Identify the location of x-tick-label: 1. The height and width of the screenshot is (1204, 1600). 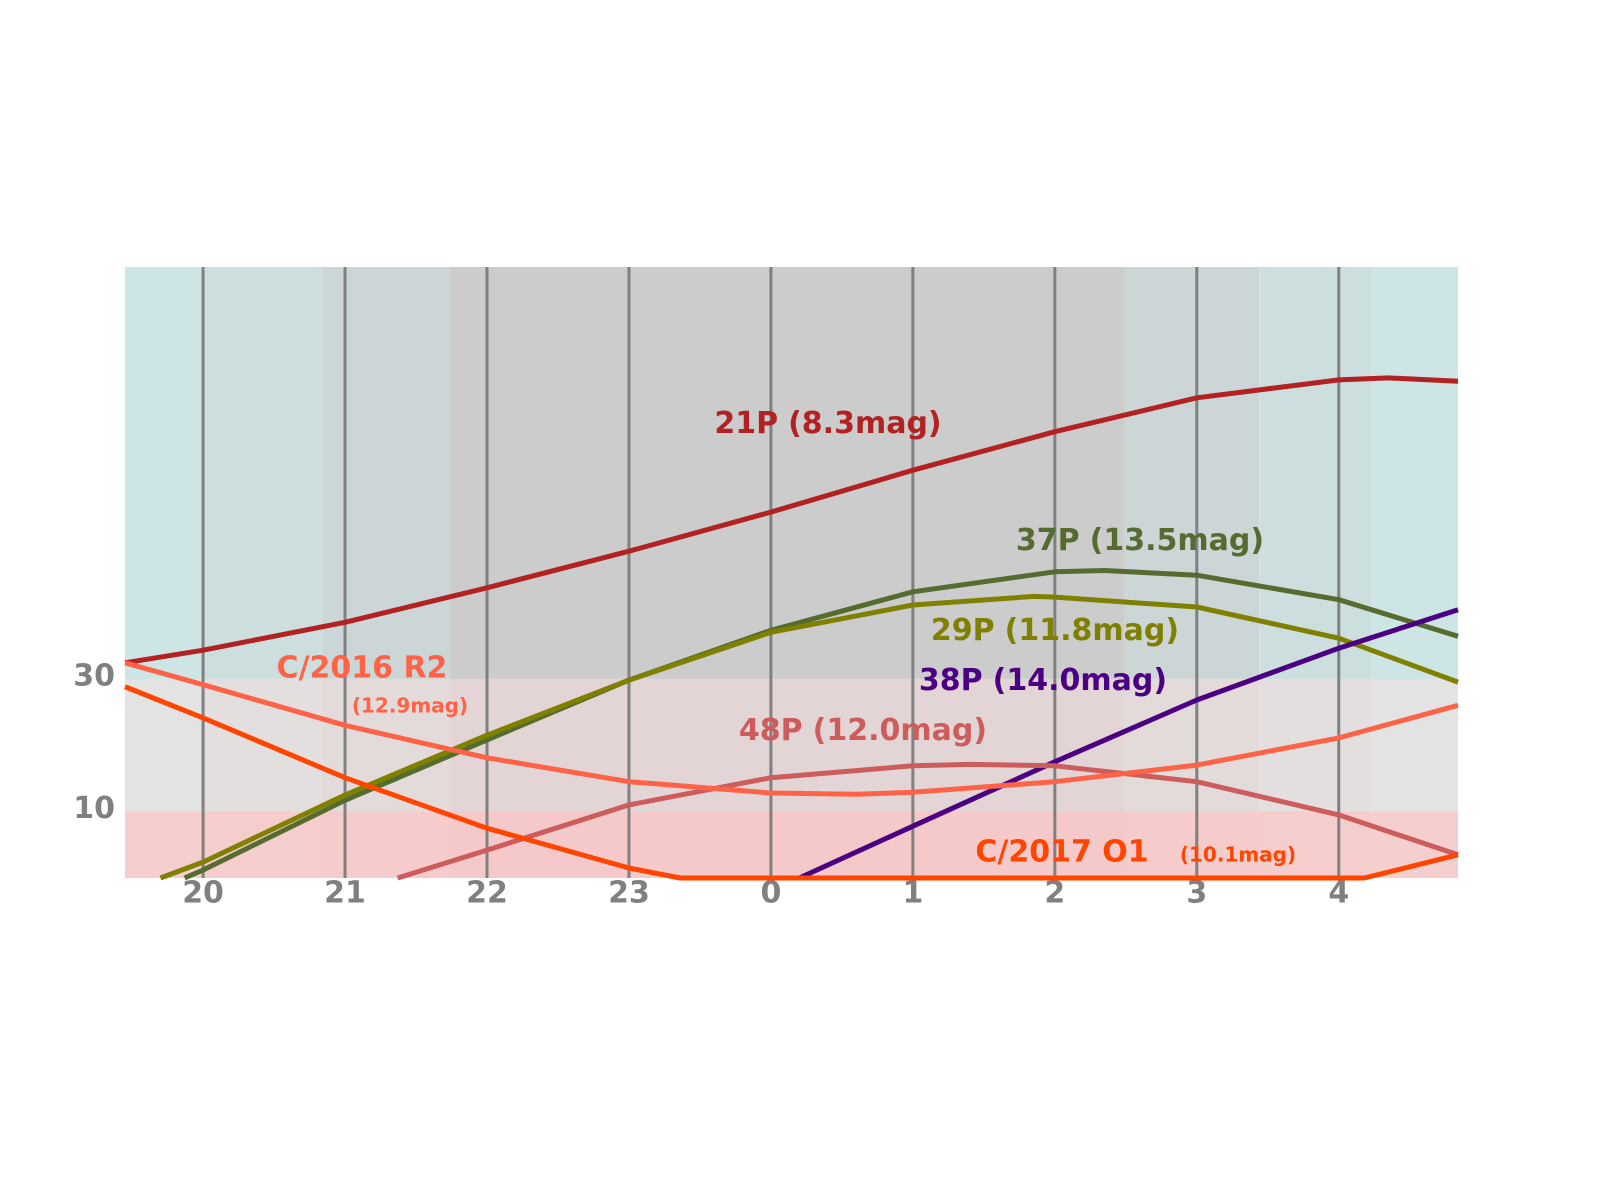
(912, 893).